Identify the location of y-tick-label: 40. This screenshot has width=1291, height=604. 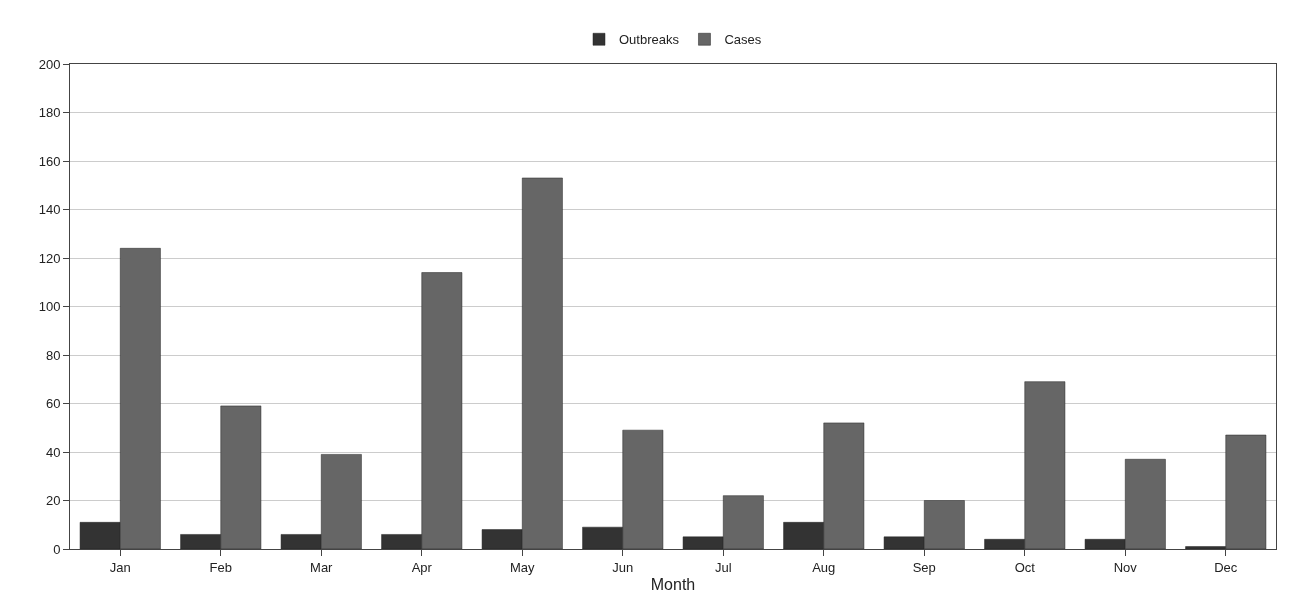
(53, 452).